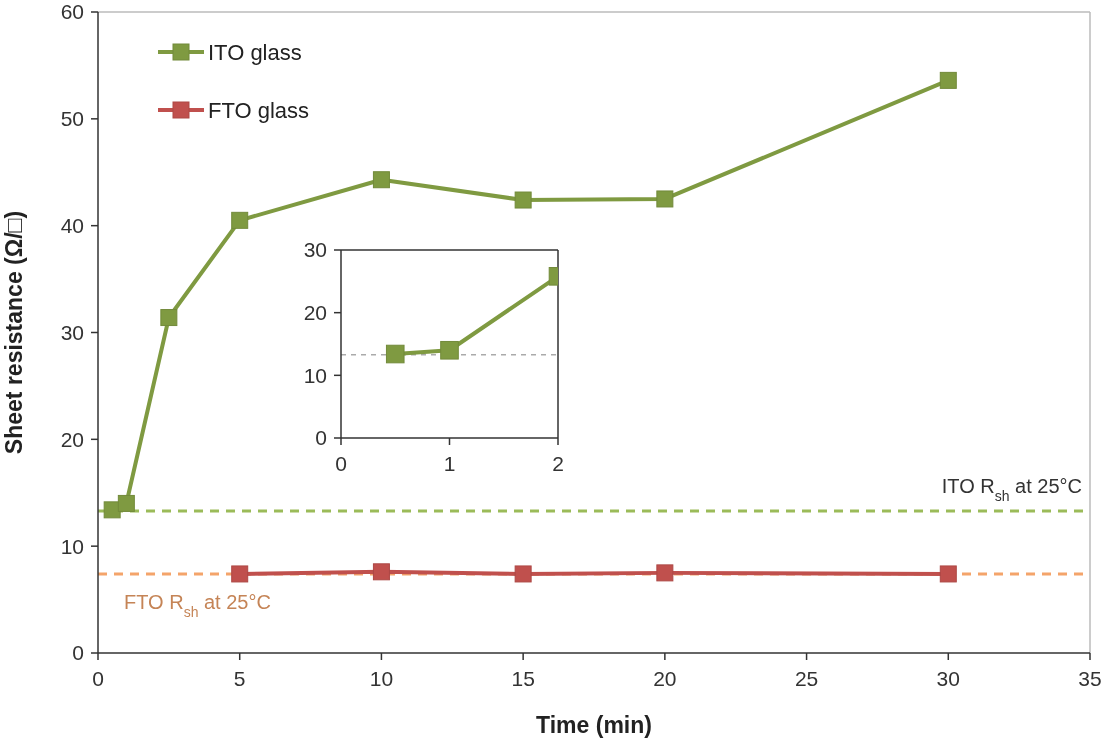 This screenshot has width=1114, height=752. I want to click on legend-label: FTO glass, so click(259, 110).